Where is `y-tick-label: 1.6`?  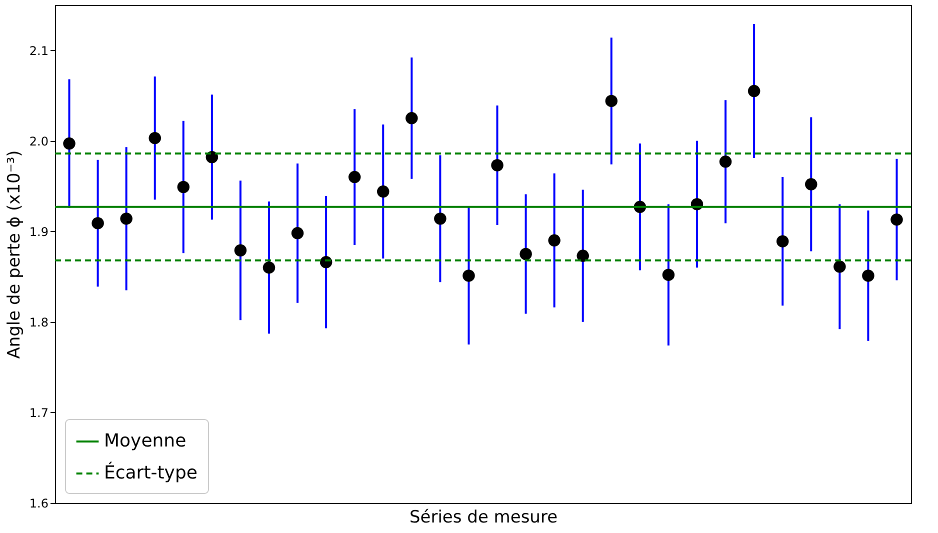
y-tick-label: 1.6 is located at coordinates (38, 503).